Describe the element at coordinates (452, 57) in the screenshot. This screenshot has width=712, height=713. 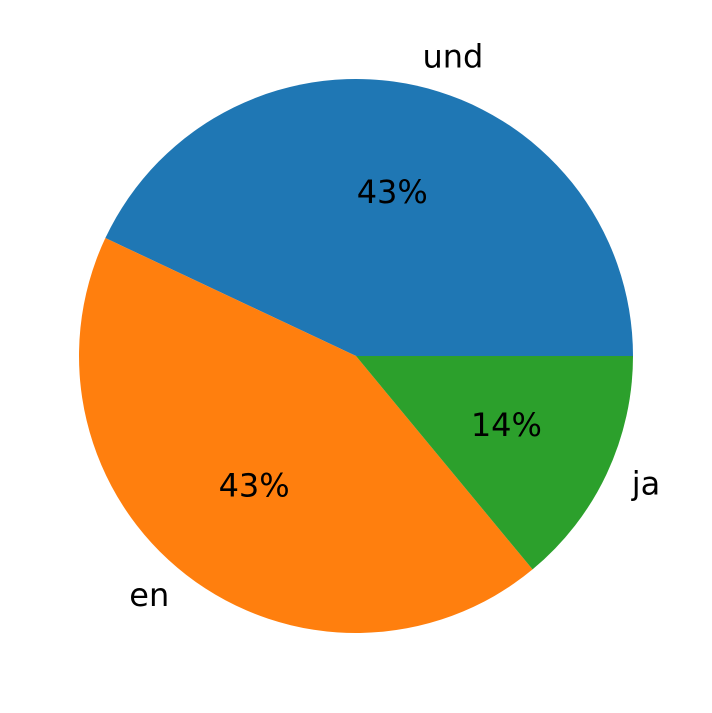
I see `slice-label: und` at that location.